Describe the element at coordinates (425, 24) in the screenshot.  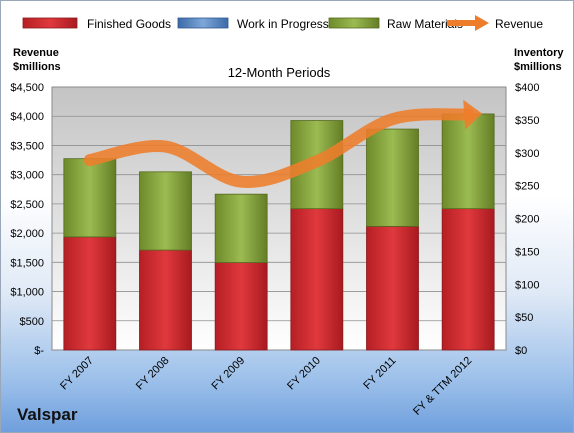
I see `legend-label-raw-materials: Raw Materials` at that location.